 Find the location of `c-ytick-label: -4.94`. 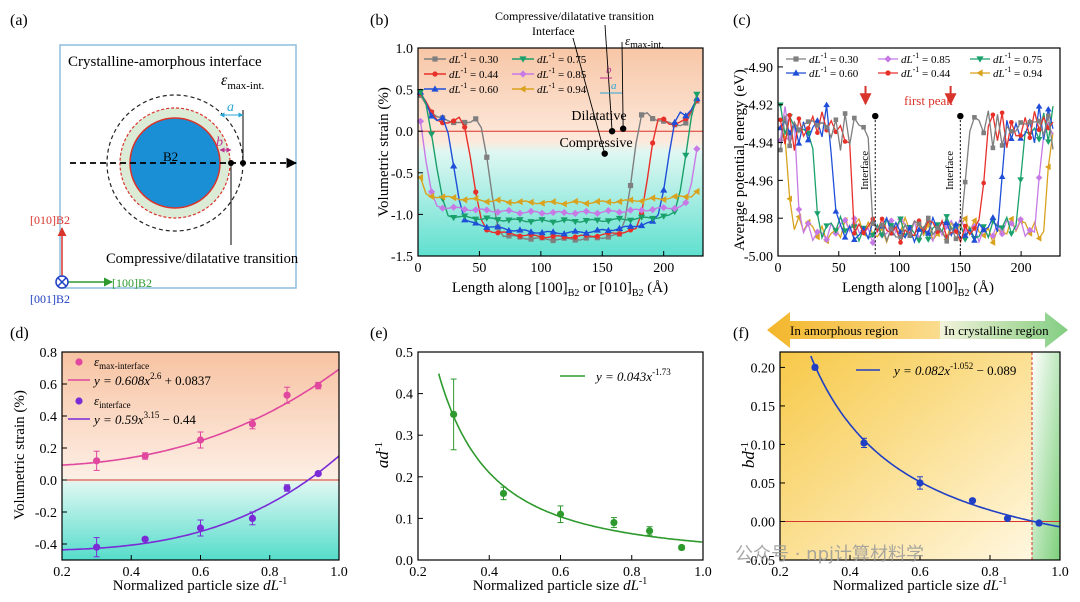

c-ytick-label: -4.94 is located at coordinates (758, 144).